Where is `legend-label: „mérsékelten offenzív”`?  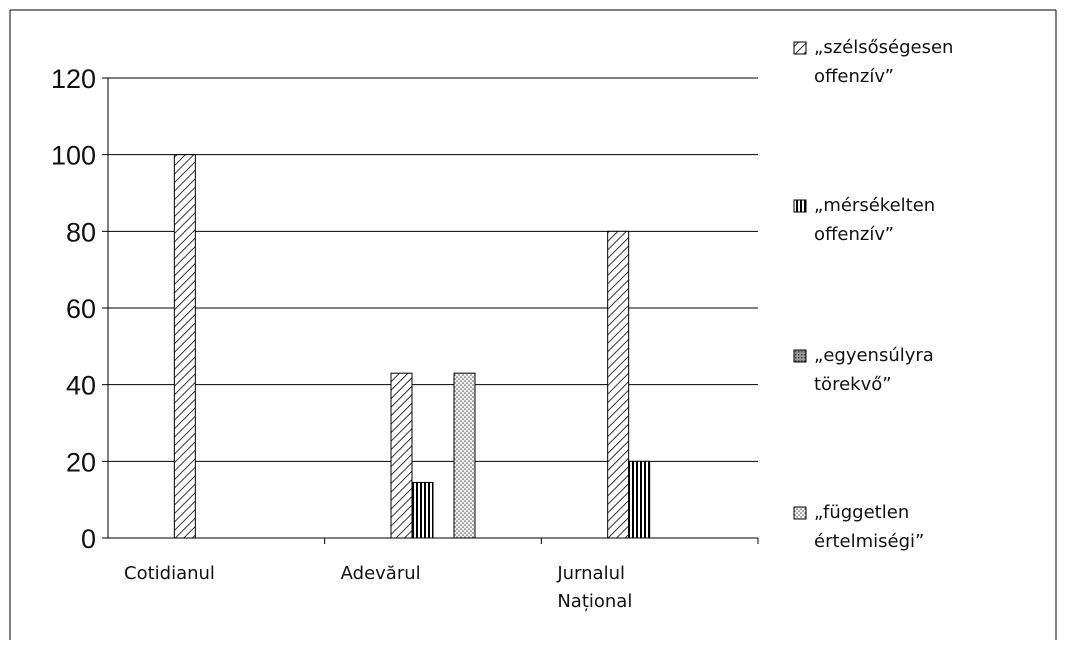
legend-label: „mérsékelten offenzív” is located at coordinates (874, 220).